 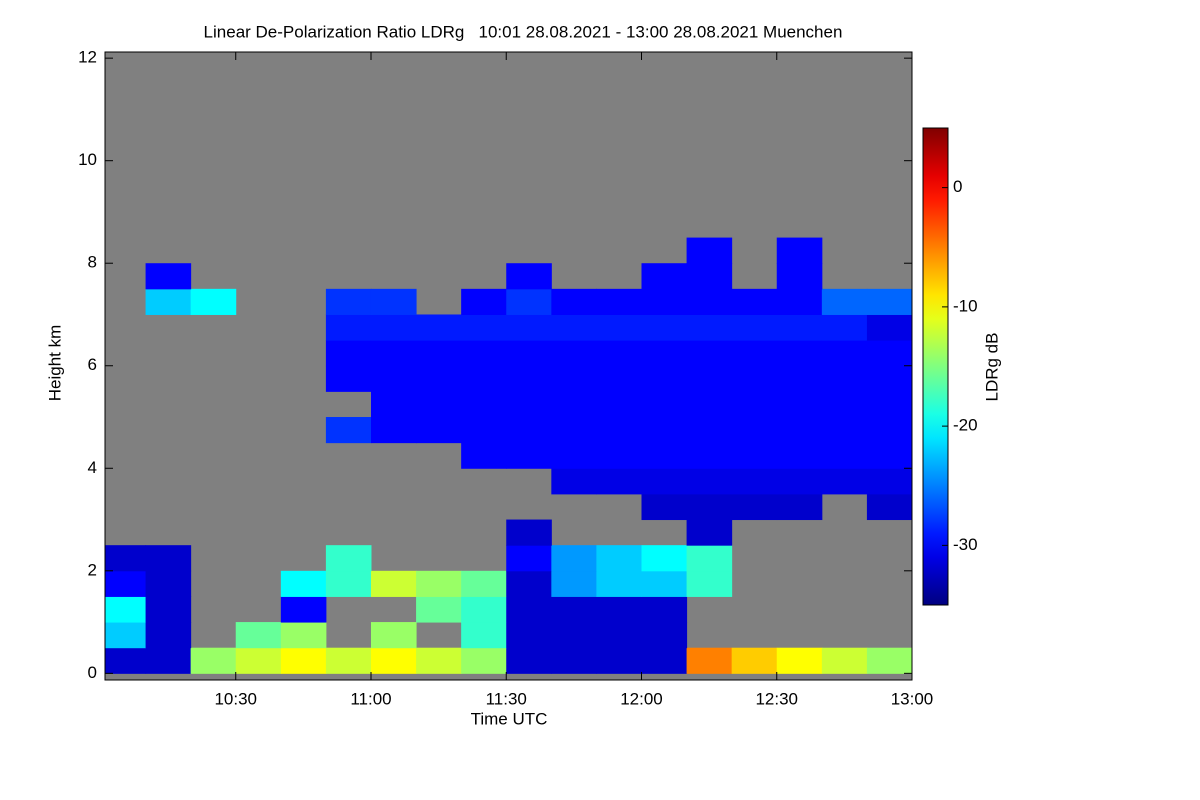 What do you see at coordinates (92, 262) in the screenshot?
I see `y-tick-label: 8` at bounding box center [92, 262].